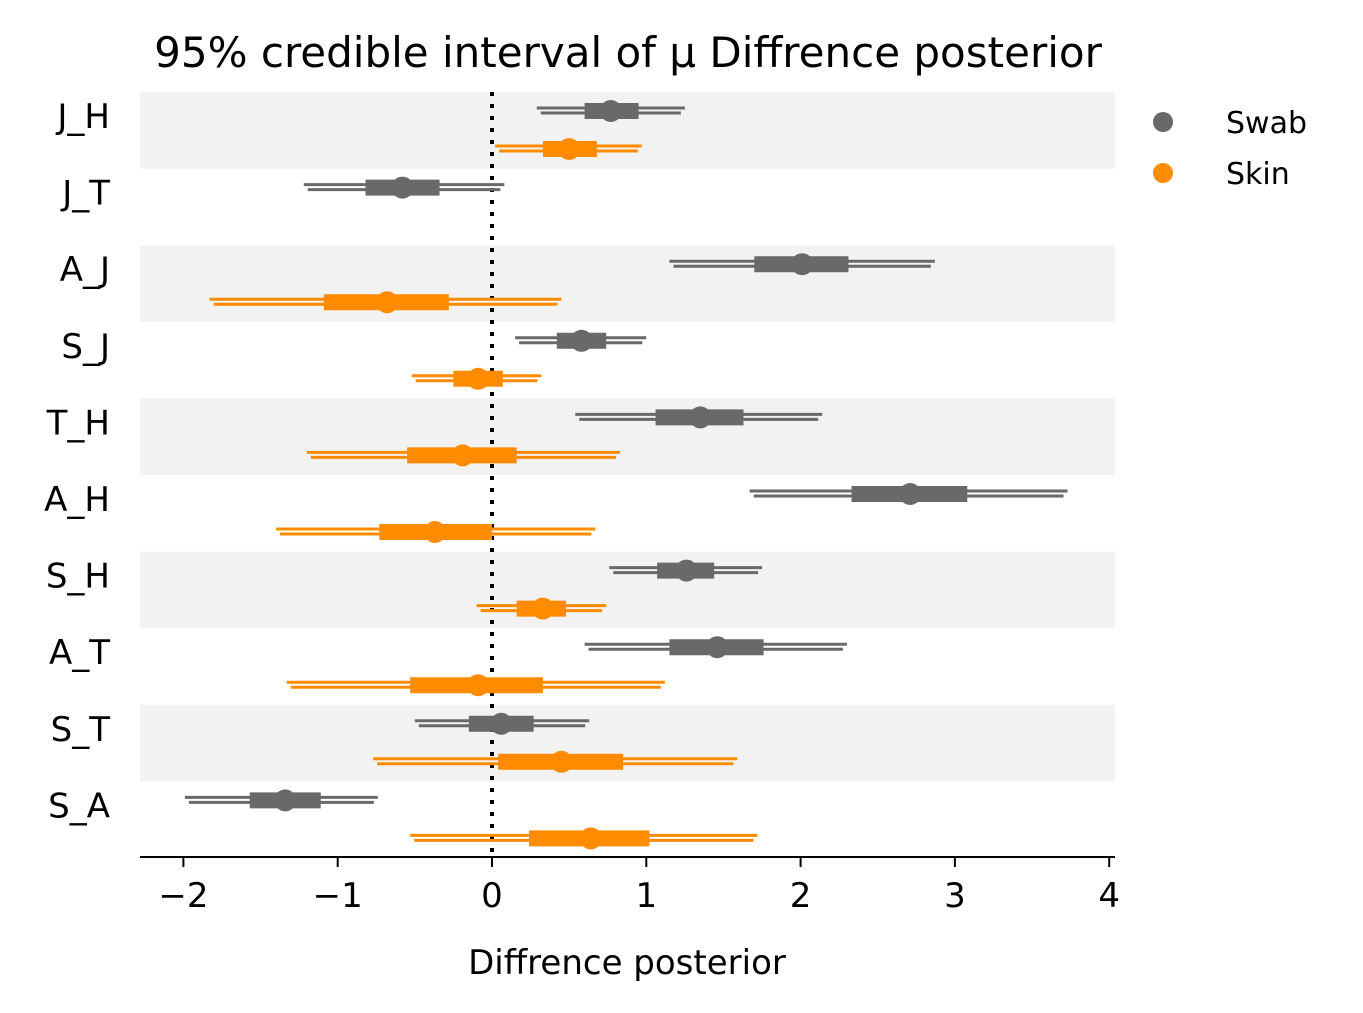  What do you see at coordinates (183, 896) in the screenshot?
I see `x-tick-label: −2` at bounding box center [183, 896].